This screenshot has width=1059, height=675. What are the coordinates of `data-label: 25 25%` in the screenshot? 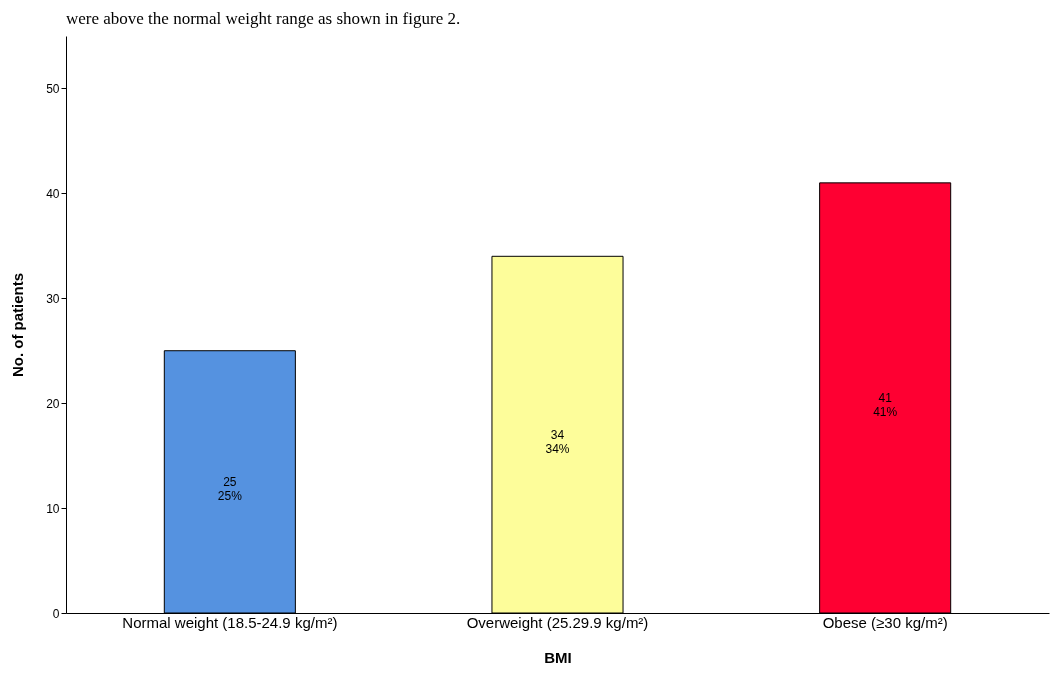 It's located at (230, 488).